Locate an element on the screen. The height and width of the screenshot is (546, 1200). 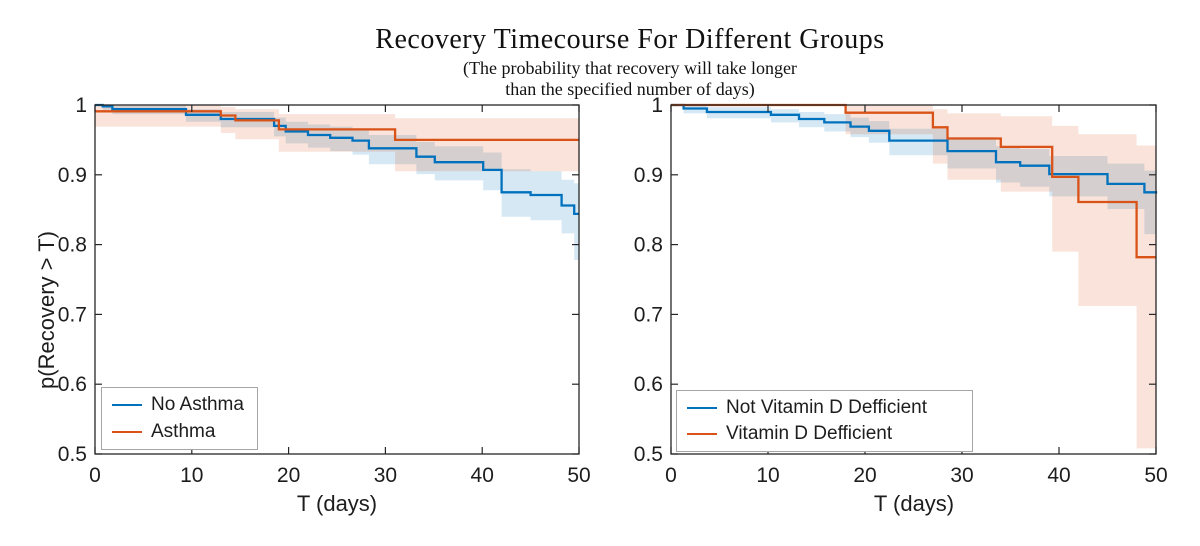
x-axis-label-left: T (days) is located at coordinates (337, 503).